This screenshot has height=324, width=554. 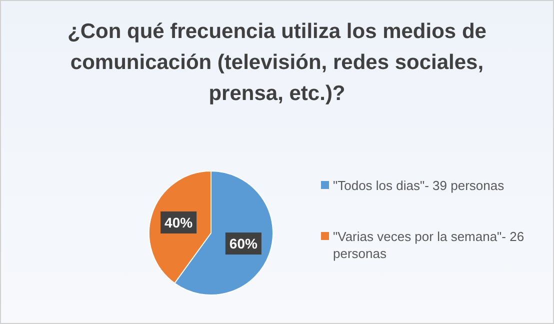 What do you see at coordinates (179, 222) in the screenshot?
I see `data-label: 40%` at bounding box center [179, 222].